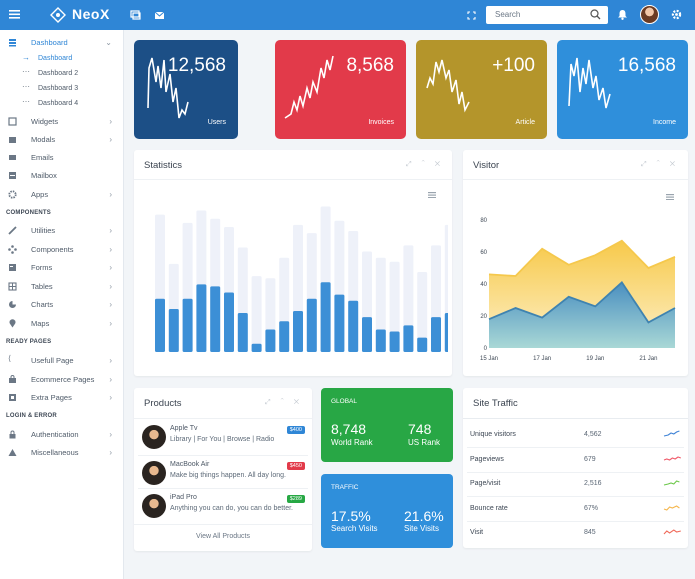 This screenshot has height=579, width=695. Describe the element at coordinates (493, 434) in the screenshot. I see `traffic-label: Unique visitors` at that location.